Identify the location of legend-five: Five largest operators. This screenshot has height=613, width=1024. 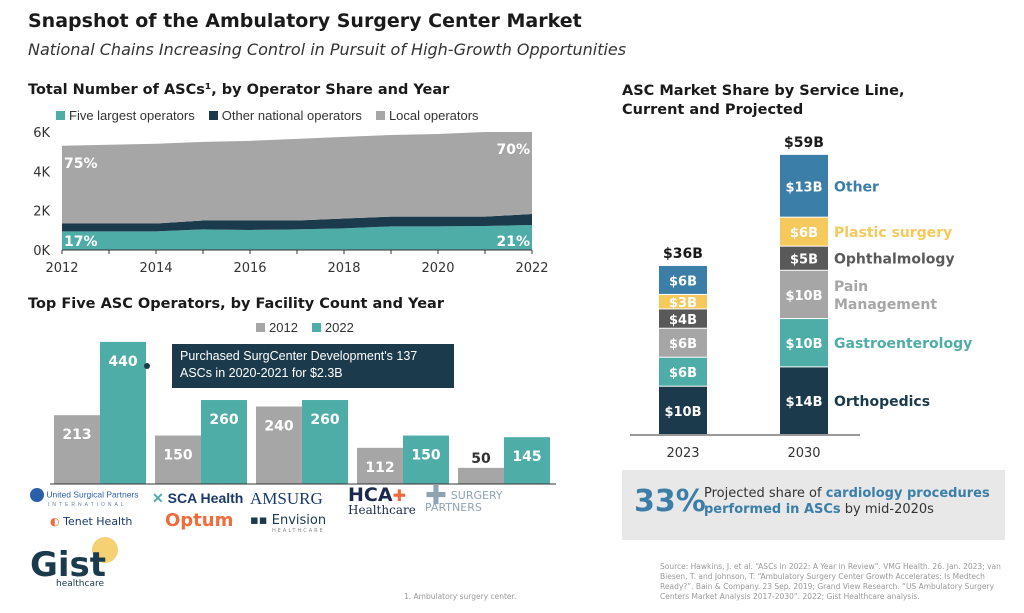
(125, 115).